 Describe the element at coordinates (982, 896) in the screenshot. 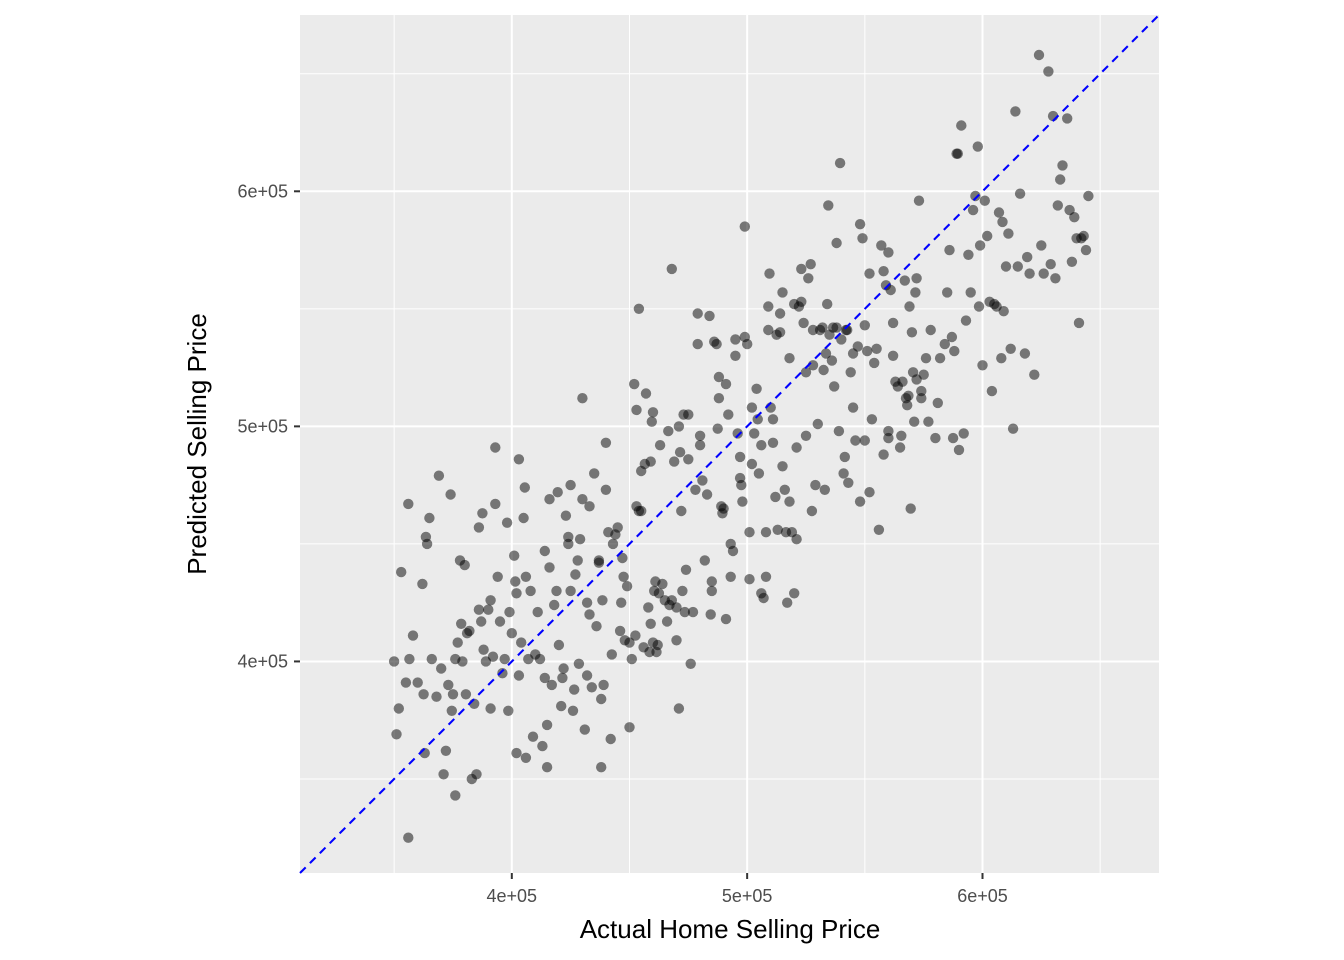

I see `x-tick-label: 6e+05` at that location.